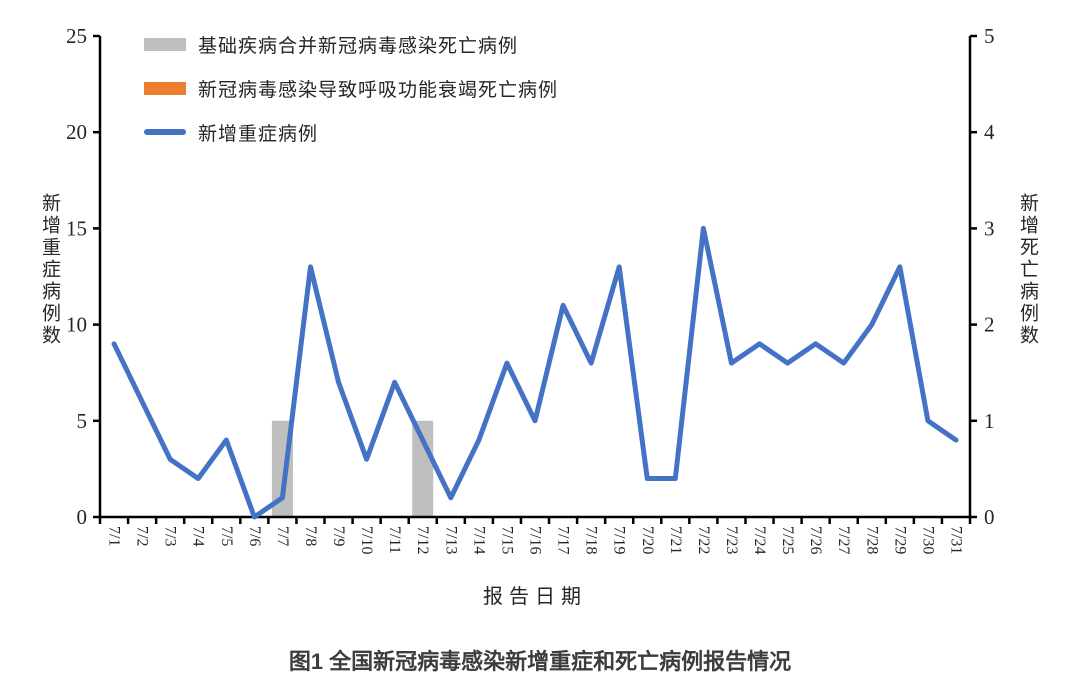 The height and width of the screenshot is (681, 1080). Describe the element at coordinates (787, 540) in the screenshot. I see `x-axis-tick-label: 7/25` at that location.